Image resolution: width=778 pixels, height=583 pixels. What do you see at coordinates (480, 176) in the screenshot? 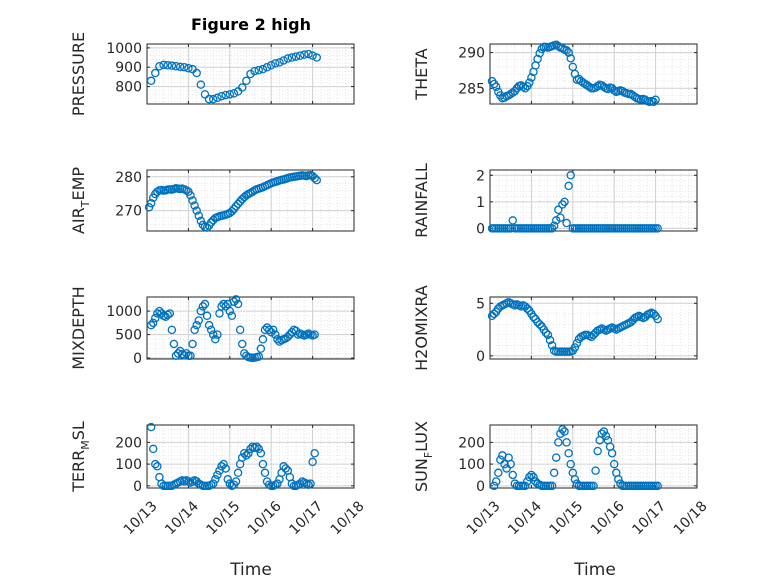
I see `y-tick-label: 2` at bounding box center [480, 176].